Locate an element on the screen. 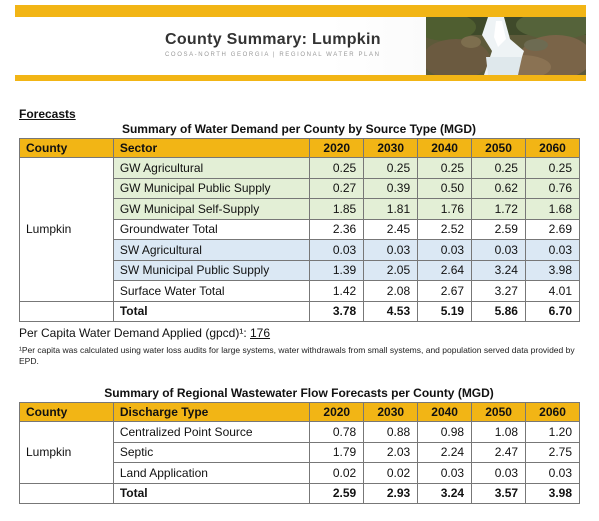 This screenshot has height=521, width=599. page-title: County Summary: Lumpkin is located at coordinates (273, 39).